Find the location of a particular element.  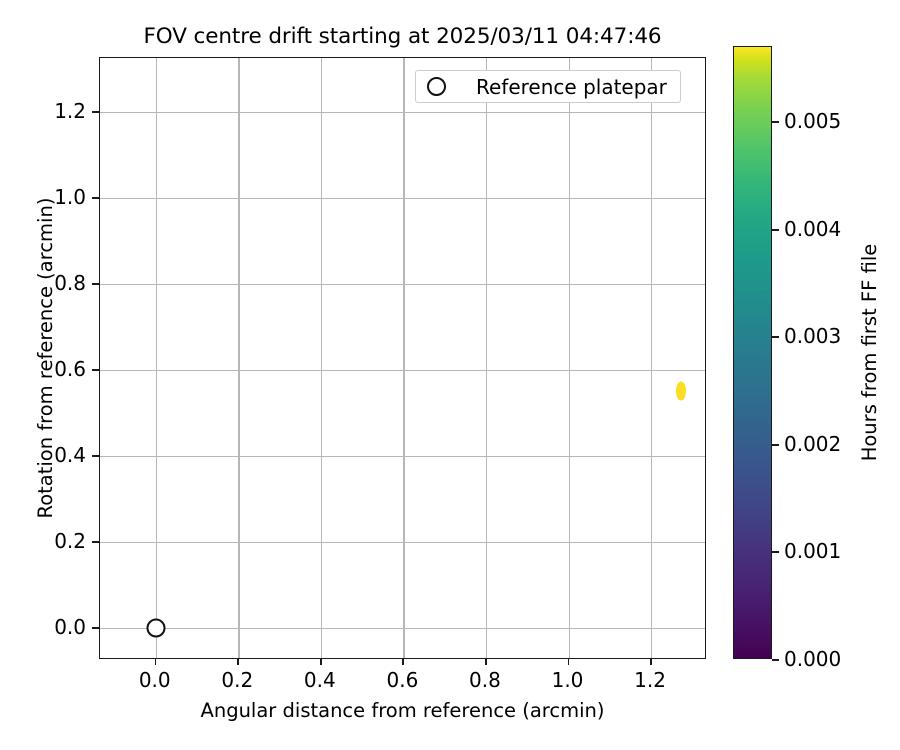

x-tick-label: 0.6 is located at coordinates (402, 680).